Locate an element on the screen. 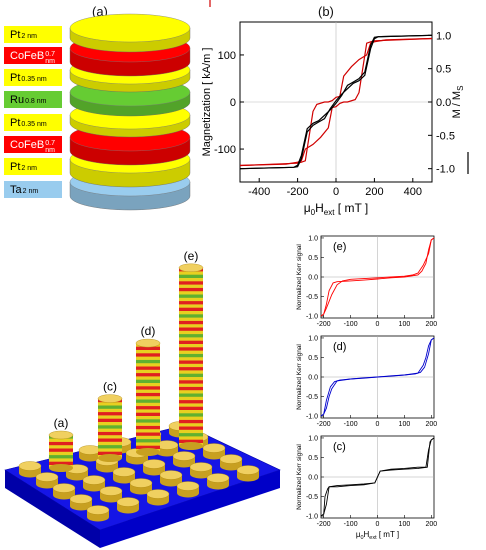  pillar-label: (e) is located at coordinates (191, 256).